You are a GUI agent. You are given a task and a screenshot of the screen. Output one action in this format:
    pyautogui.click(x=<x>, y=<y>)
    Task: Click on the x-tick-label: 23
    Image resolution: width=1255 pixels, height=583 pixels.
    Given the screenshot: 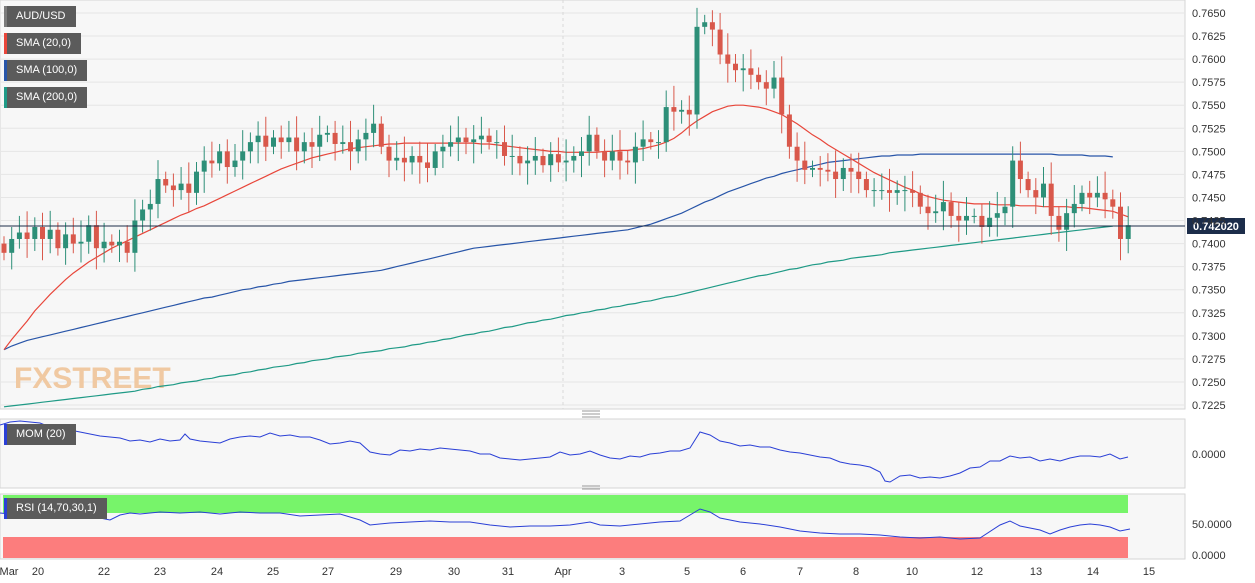 What is the action you would take?
    pyautogui.click(x=160, y=572)
    